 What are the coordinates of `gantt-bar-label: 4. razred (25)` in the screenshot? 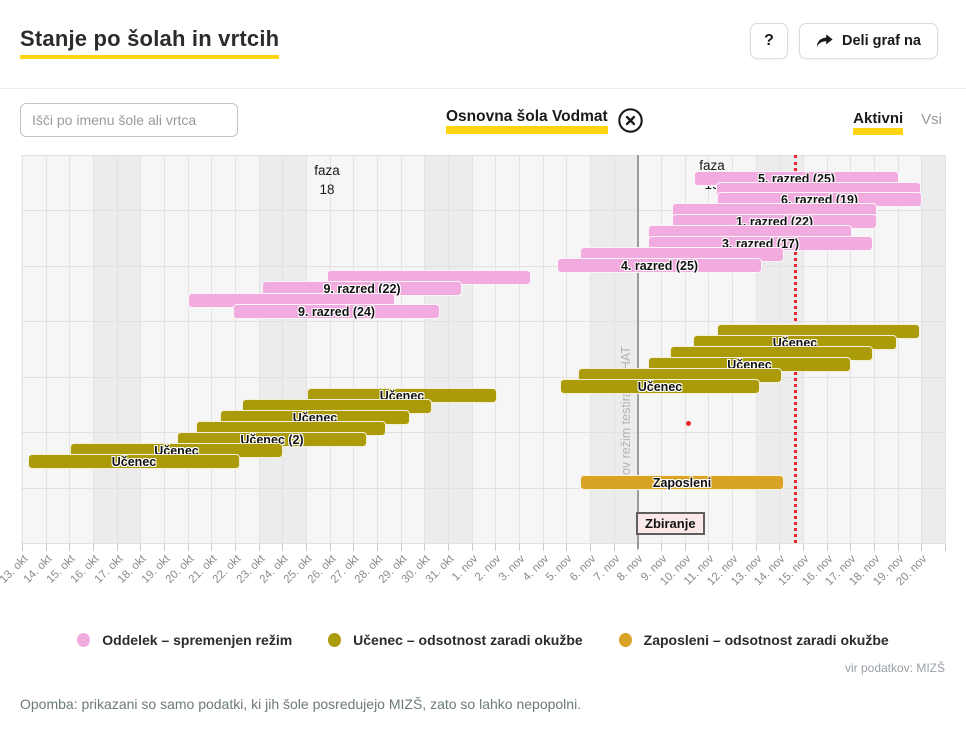 It's located at (659, 266).